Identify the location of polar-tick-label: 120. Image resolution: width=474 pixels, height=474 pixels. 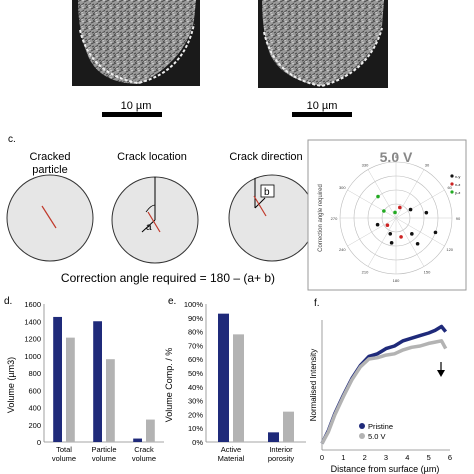
(449, 249).